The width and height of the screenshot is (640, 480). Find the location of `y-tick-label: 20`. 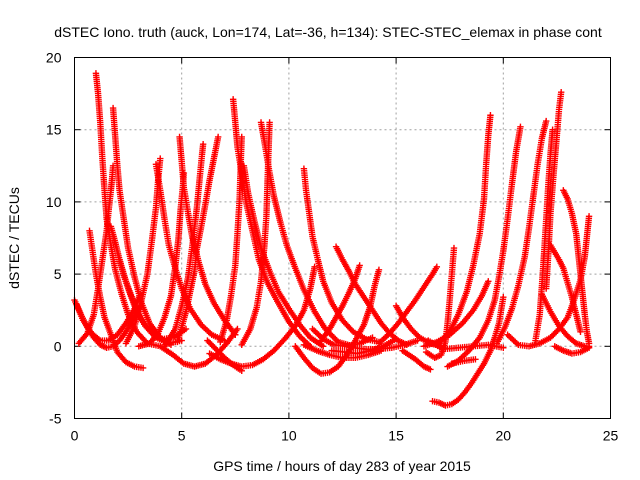

y-tick-label: 20 is located at coordinates (54, 58).